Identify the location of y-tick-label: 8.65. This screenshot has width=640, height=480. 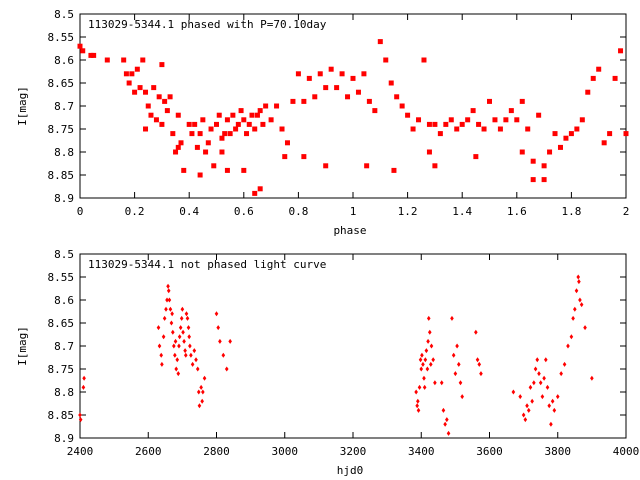
(61, 83).